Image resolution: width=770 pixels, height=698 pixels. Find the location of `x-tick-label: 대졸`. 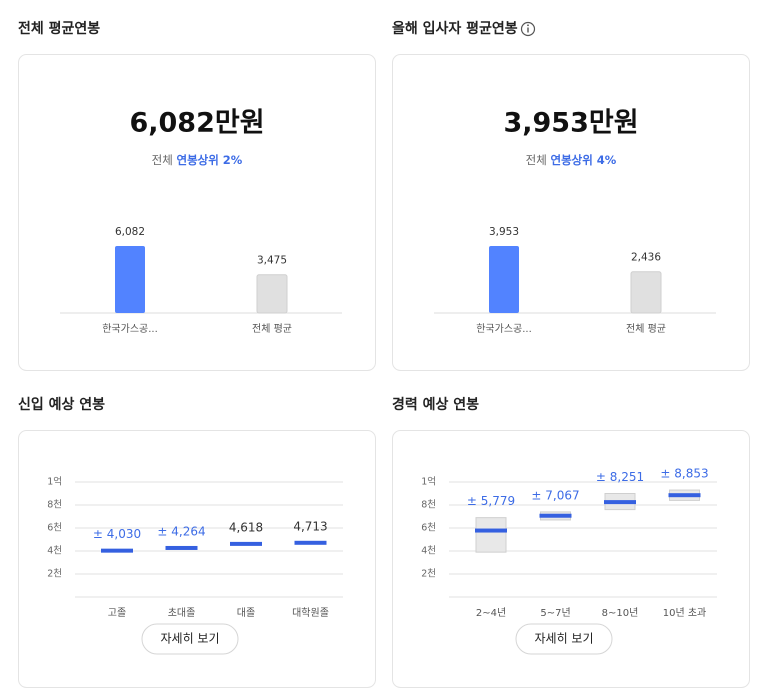

x-tick-label: 대졸 is located at coordinates (246, 613).